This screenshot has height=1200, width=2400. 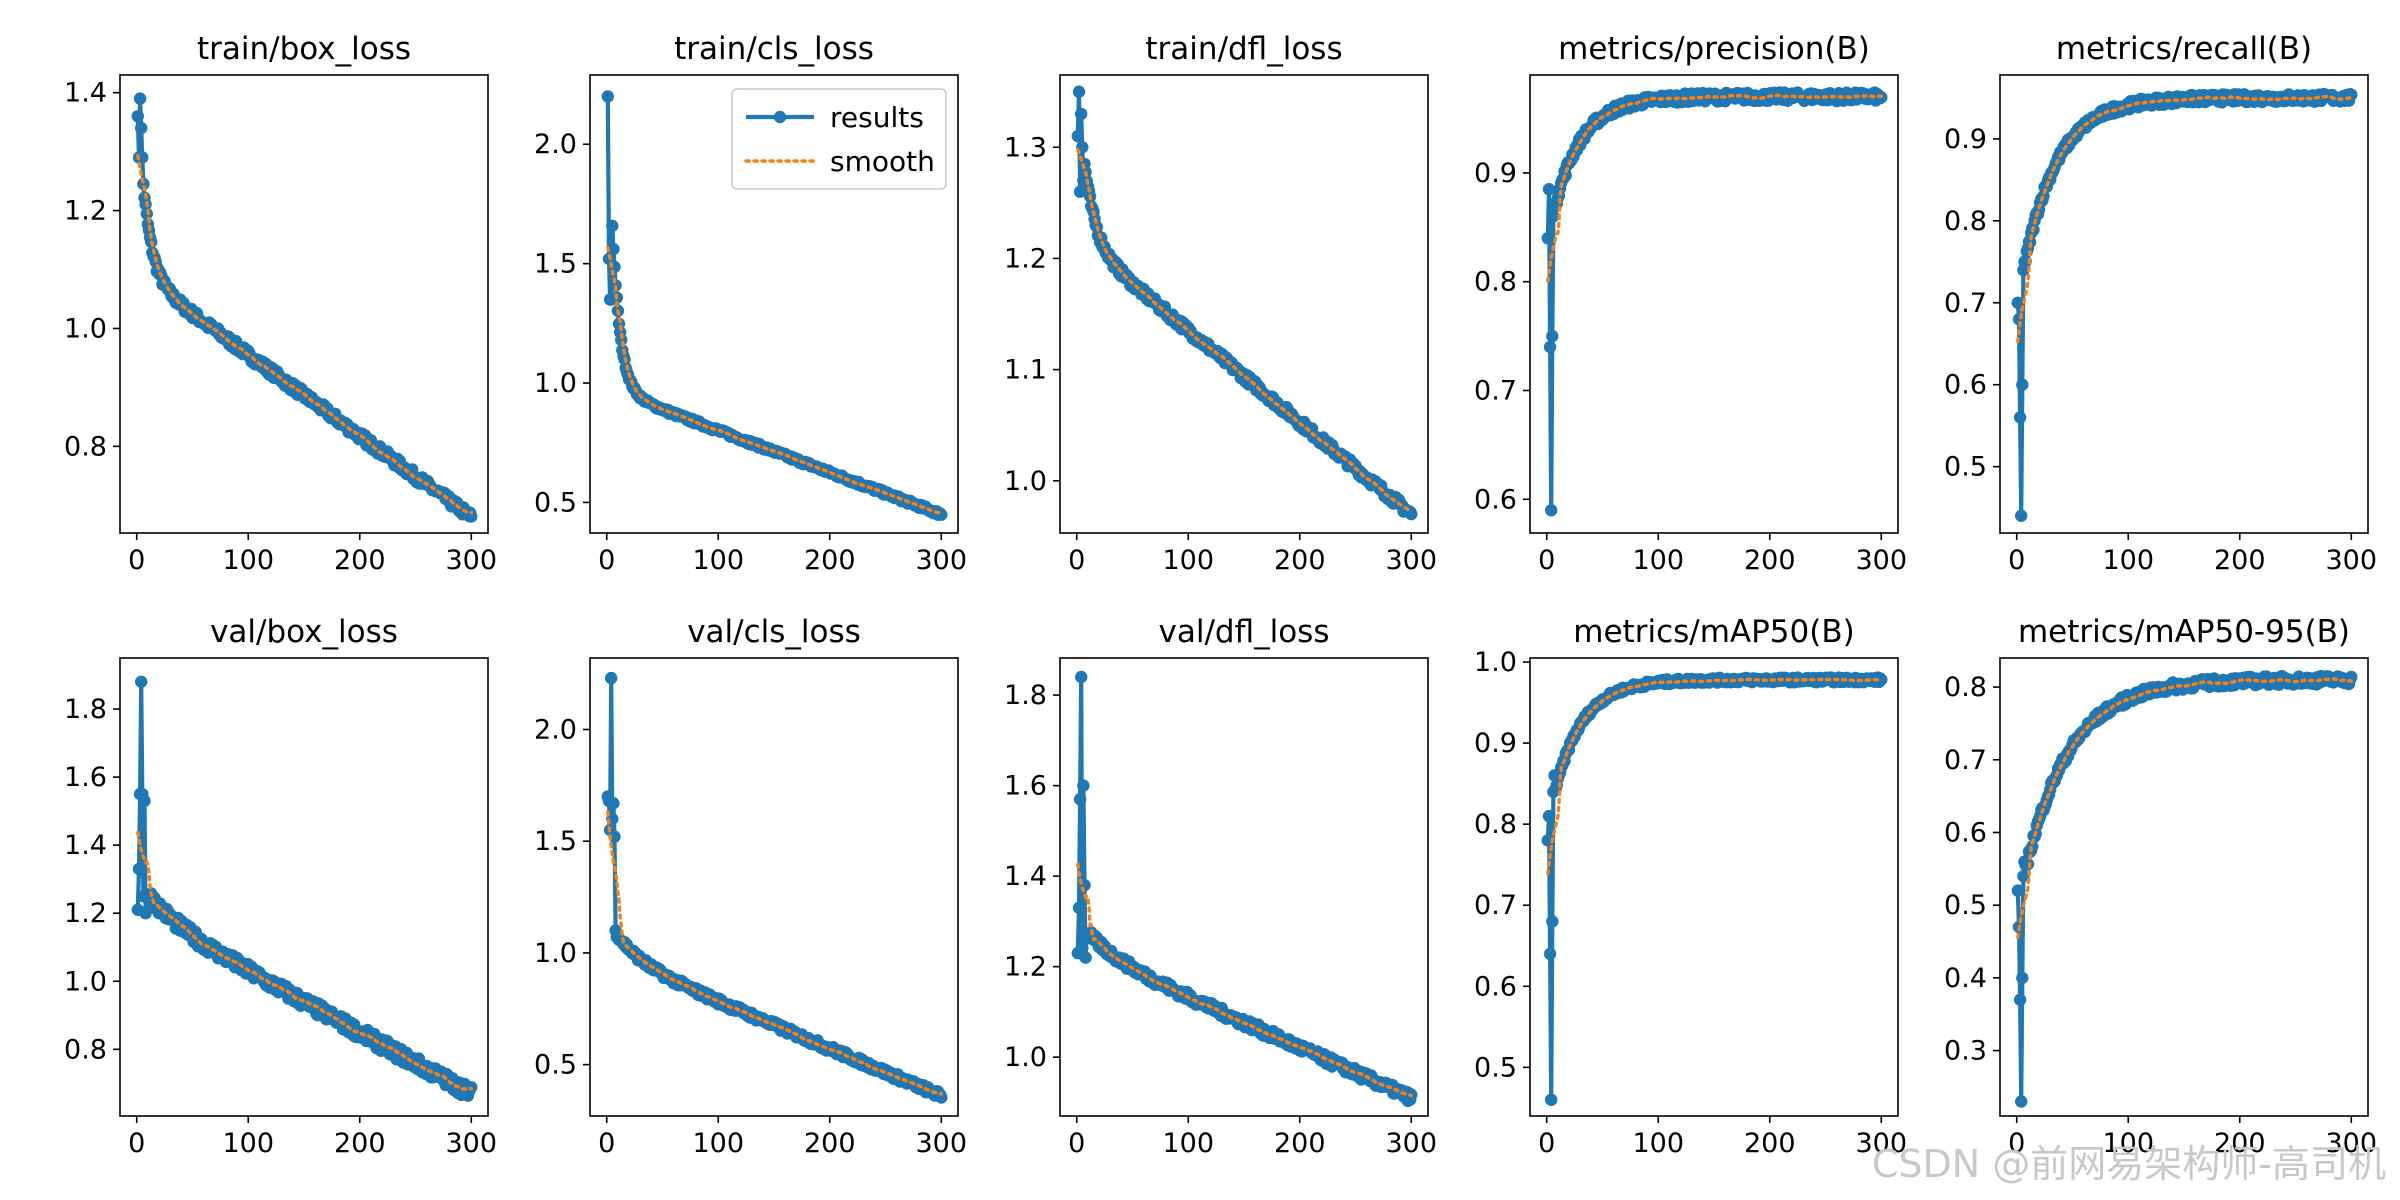 I want to click on panel-title: val/box_loss, so click(x=304, y=632).